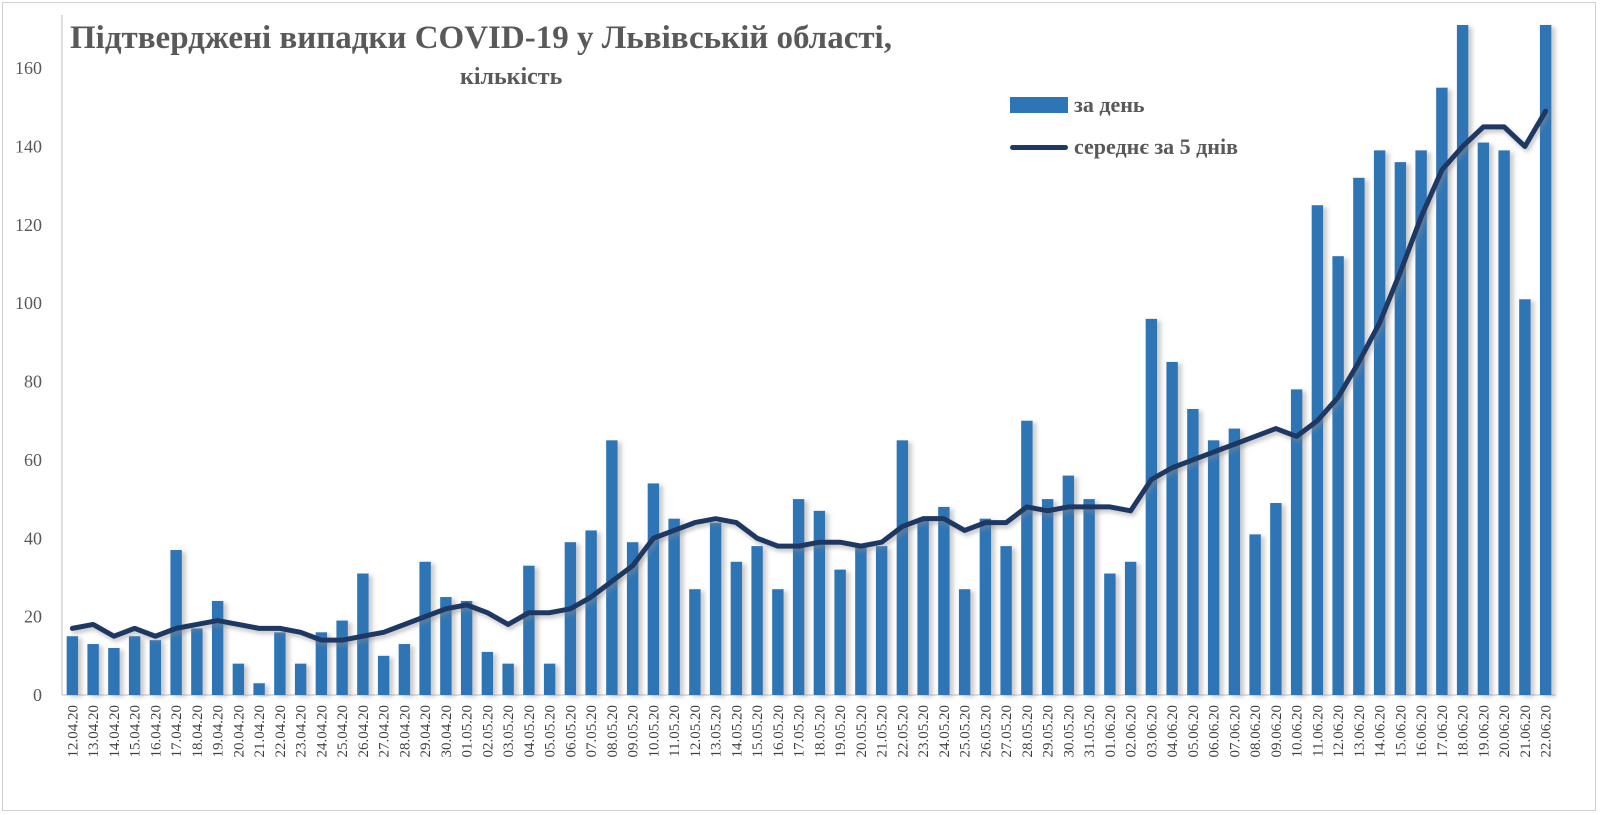 This screenshot has width=1600, height=815. Describe the element at coordinates (1277, 731) in the screenshot. I see `x-tick-label: 09.06.20` at that location.